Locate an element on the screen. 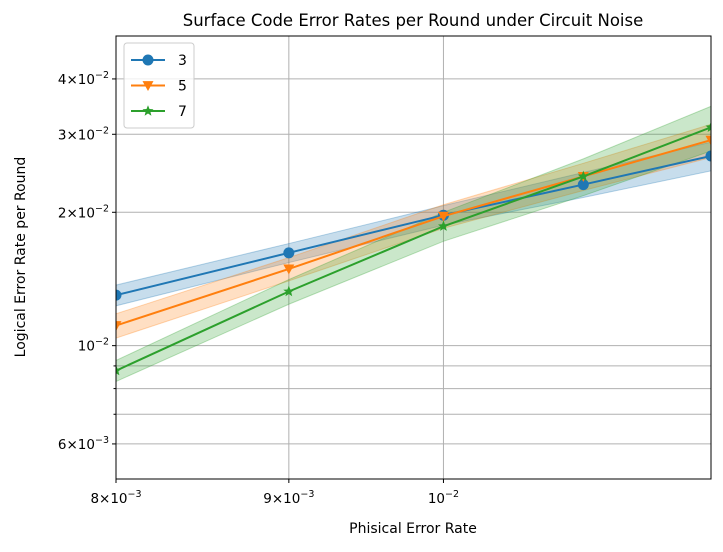  x-tick-label: 10−2 is located at coordinates (443, 498).